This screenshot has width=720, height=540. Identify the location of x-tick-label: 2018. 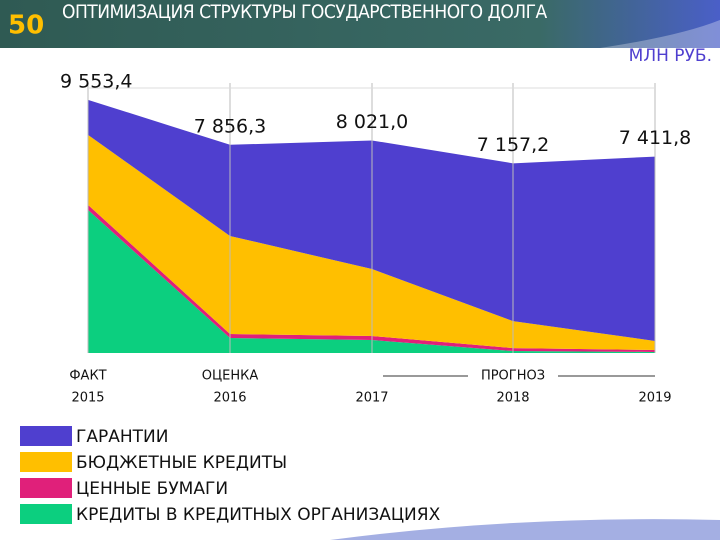
(512, 398).